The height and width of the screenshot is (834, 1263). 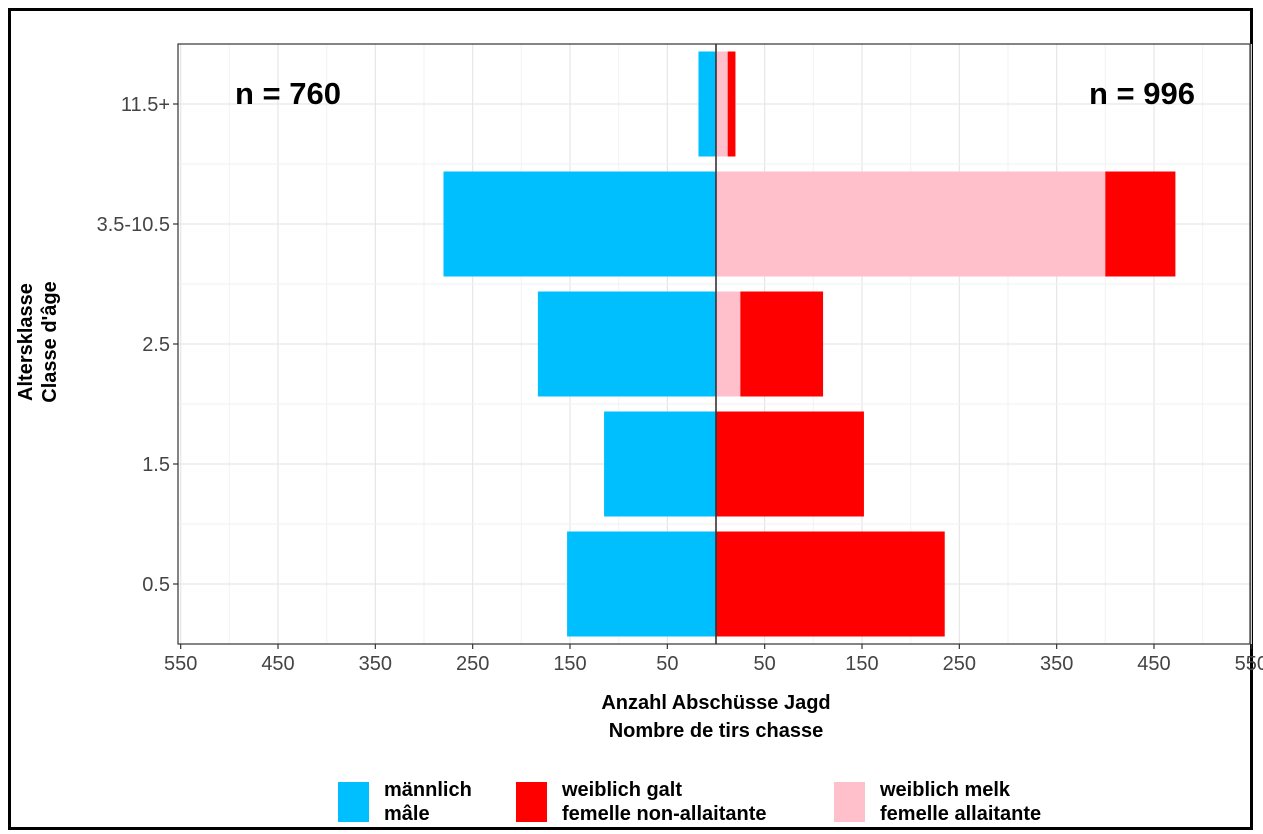 I want to click on x-axis-title-line1: Anzahl Abschüsse Jagd, so click(x=715, y=703).